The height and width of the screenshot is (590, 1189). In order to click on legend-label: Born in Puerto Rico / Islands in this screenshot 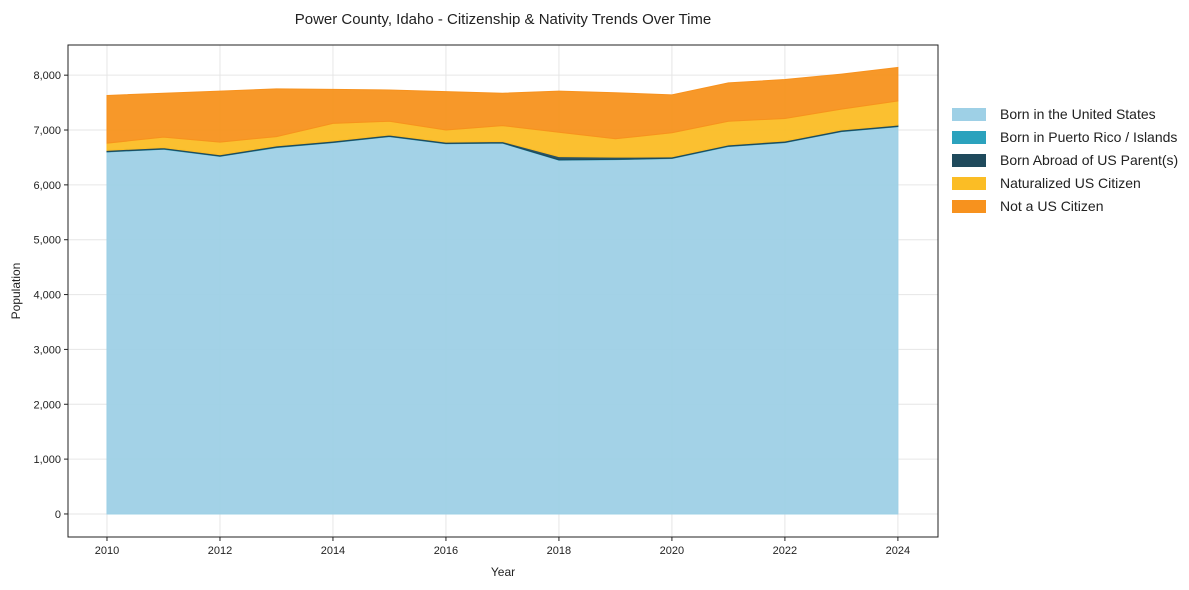, I will do `click(1088, 137)`.